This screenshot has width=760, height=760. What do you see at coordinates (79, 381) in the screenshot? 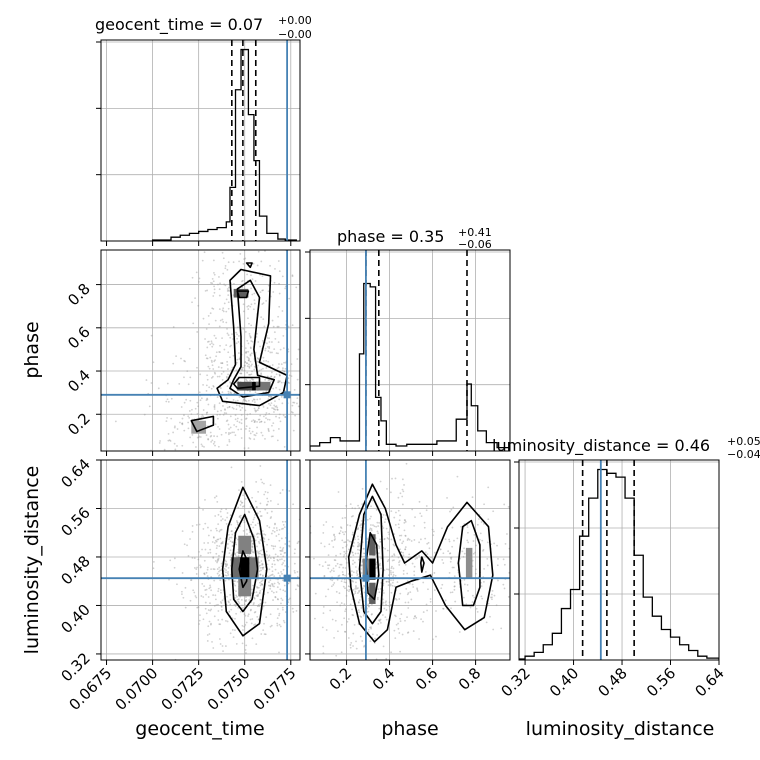
I see `pair-geocent-time-phase-yticklabel-1: 0.4` at bounding box center [79, 381].